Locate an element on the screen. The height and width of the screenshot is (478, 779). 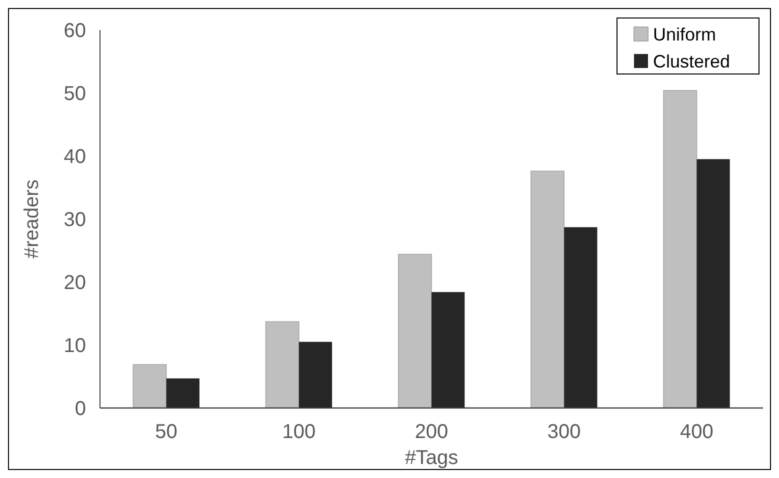
x-tick-label: 300 is located at coordinates (564, 432).